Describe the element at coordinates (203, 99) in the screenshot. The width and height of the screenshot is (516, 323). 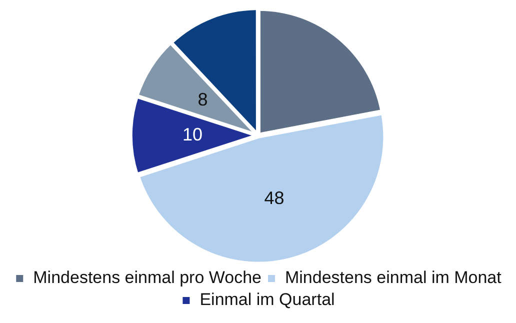
I see `data-label: 8` at that location.